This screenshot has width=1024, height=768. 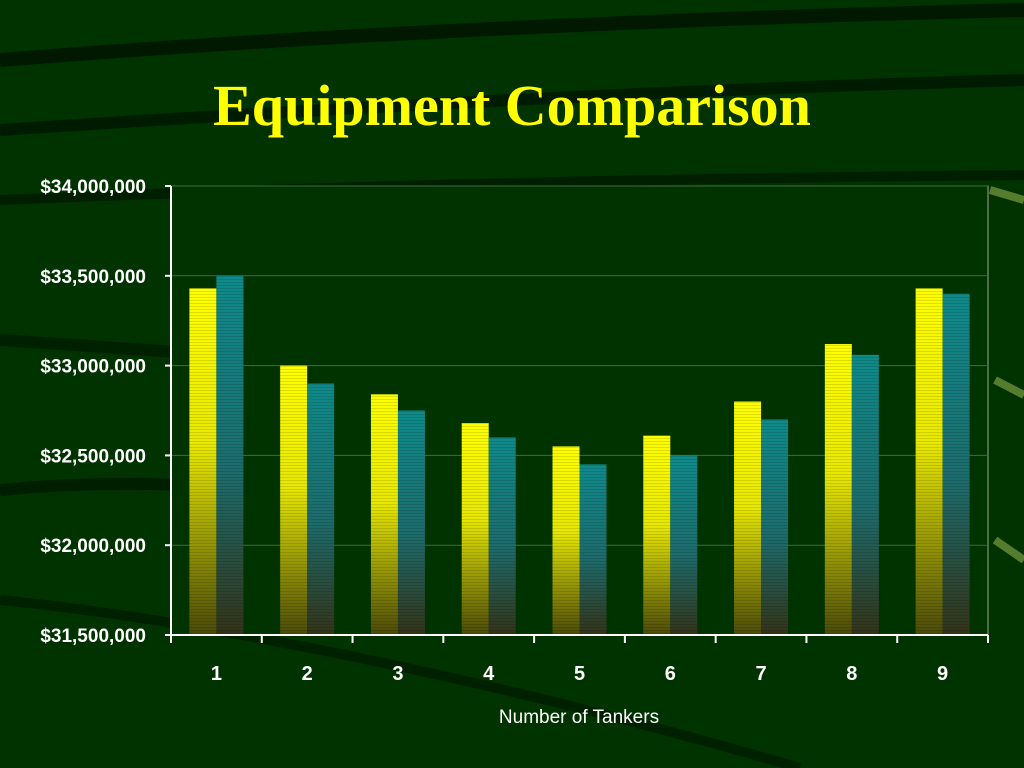 What do you see at coordinates (93, 636) in the screenshot?
I see `y-tick-label: $31,500,000` at bounding box center [93, 636].